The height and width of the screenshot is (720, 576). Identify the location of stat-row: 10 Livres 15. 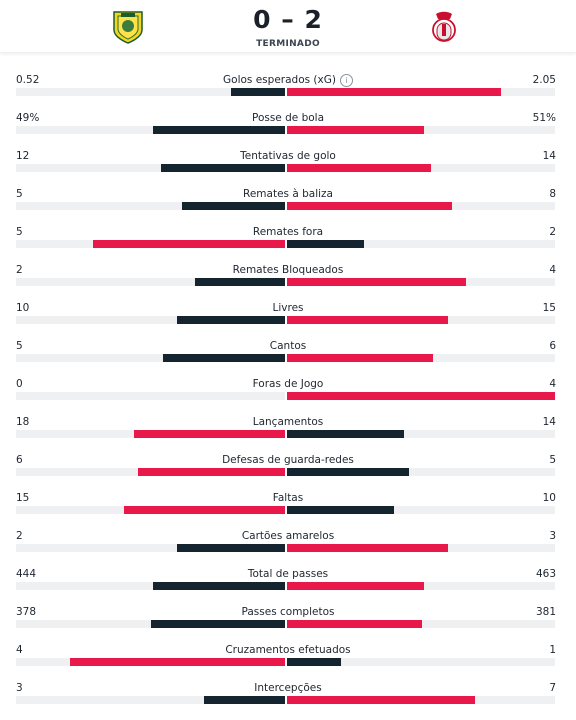
(288, 320).